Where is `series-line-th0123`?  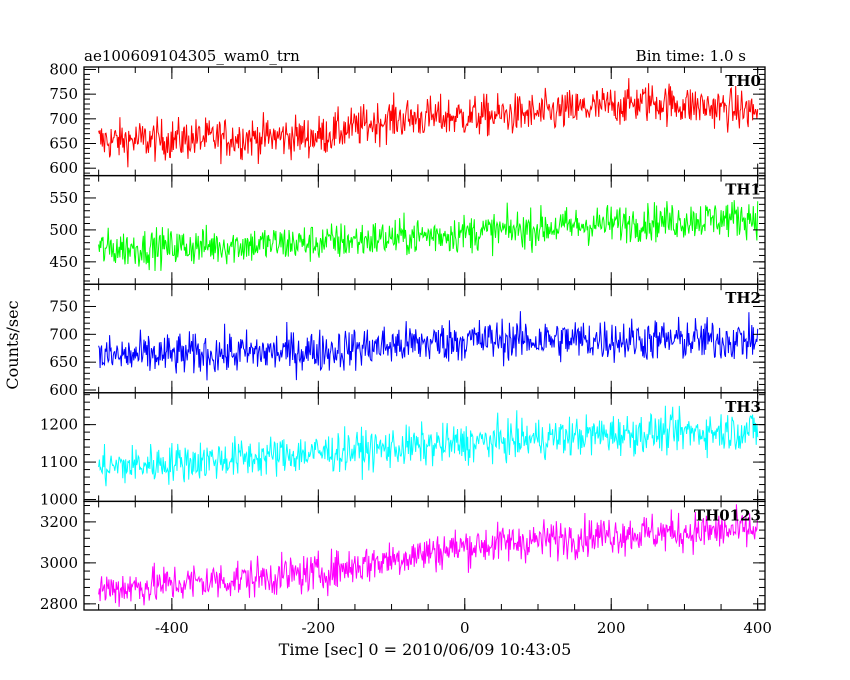
series-line-th0123 is located at coordinates (428, 555).